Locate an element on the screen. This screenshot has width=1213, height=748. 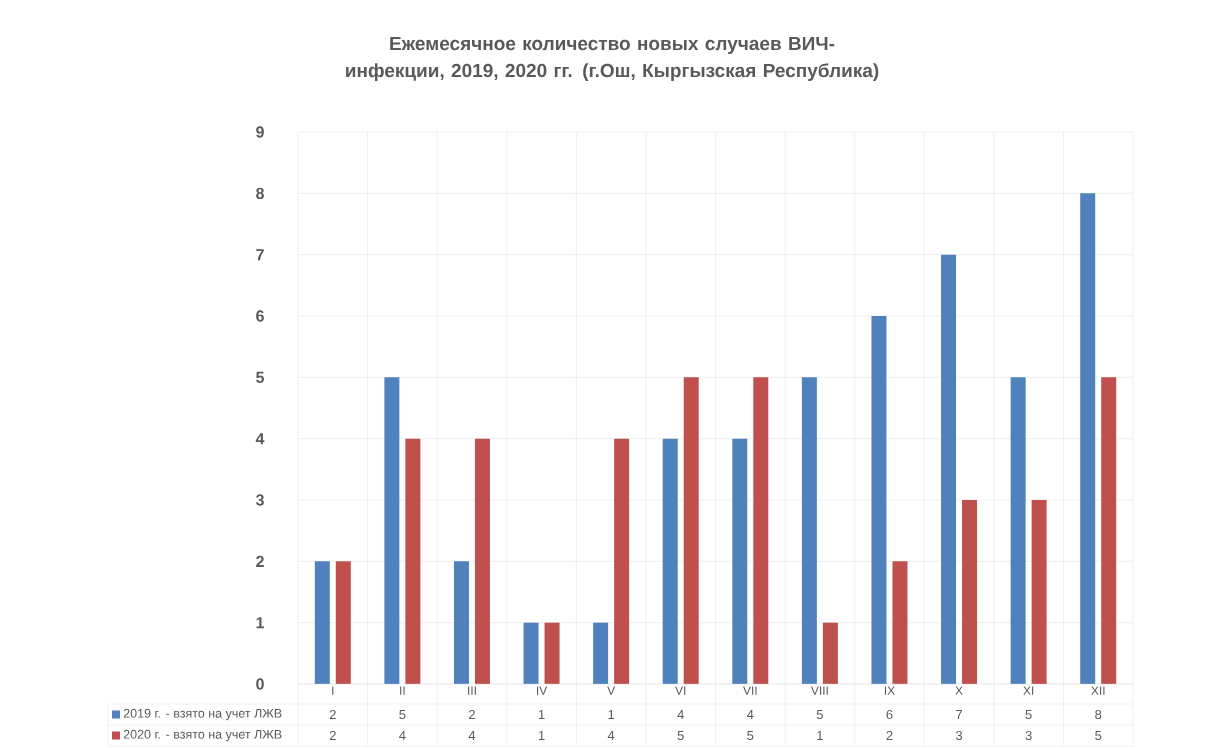
x-tick-label: IX is located at coordinates (889, 690).